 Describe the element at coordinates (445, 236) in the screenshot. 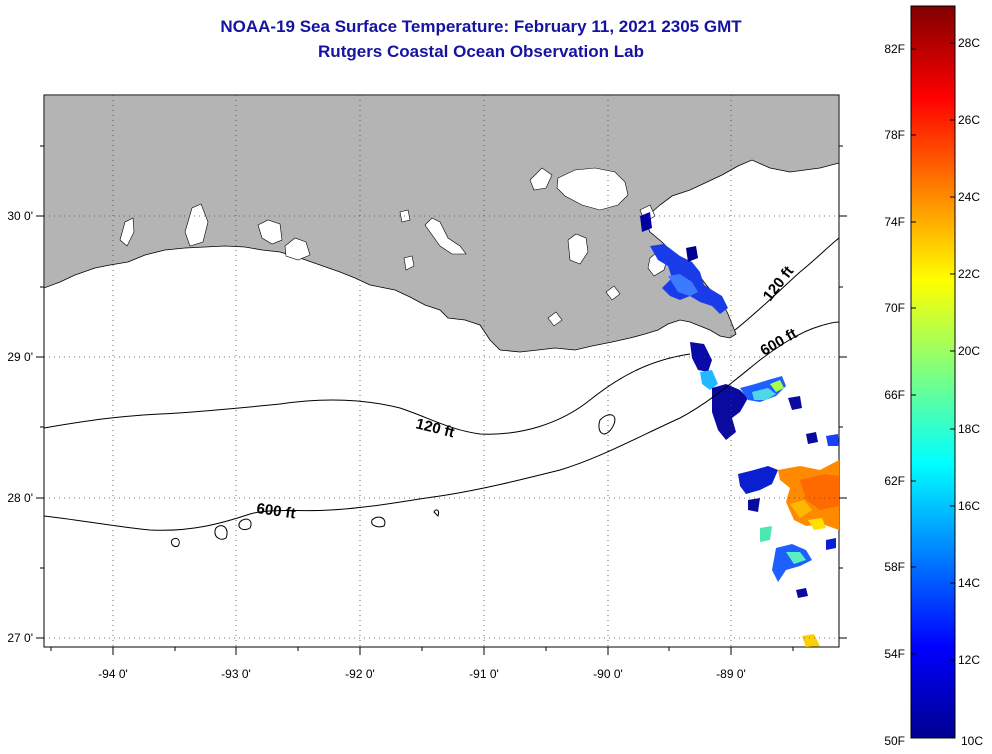

I see `lake-sabine` at that location.